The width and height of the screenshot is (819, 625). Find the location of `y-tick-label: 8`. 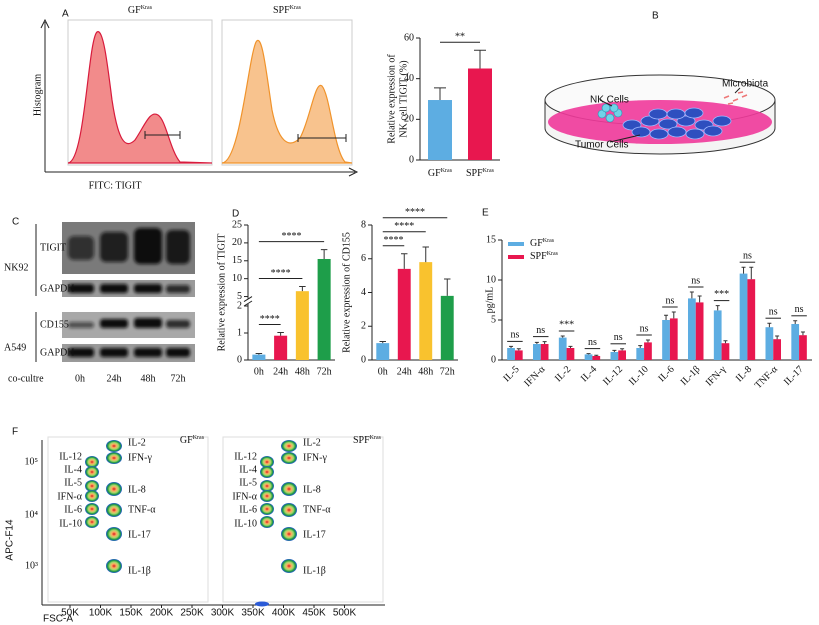

y-tick-label: 8 is located at coordinates (363, 224).